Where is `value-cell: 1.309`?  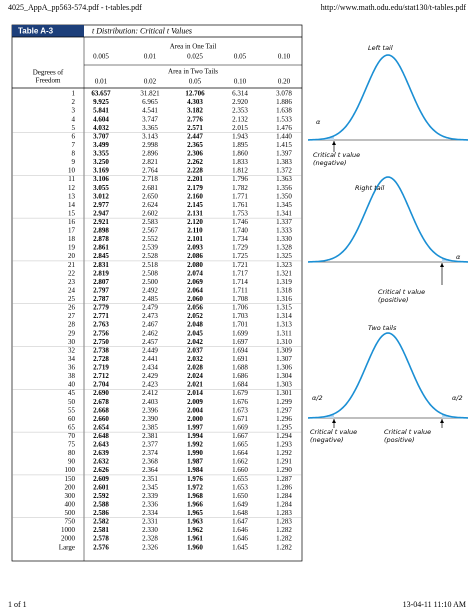 value-cell: 1.309 is located at coordinates (284, 350).